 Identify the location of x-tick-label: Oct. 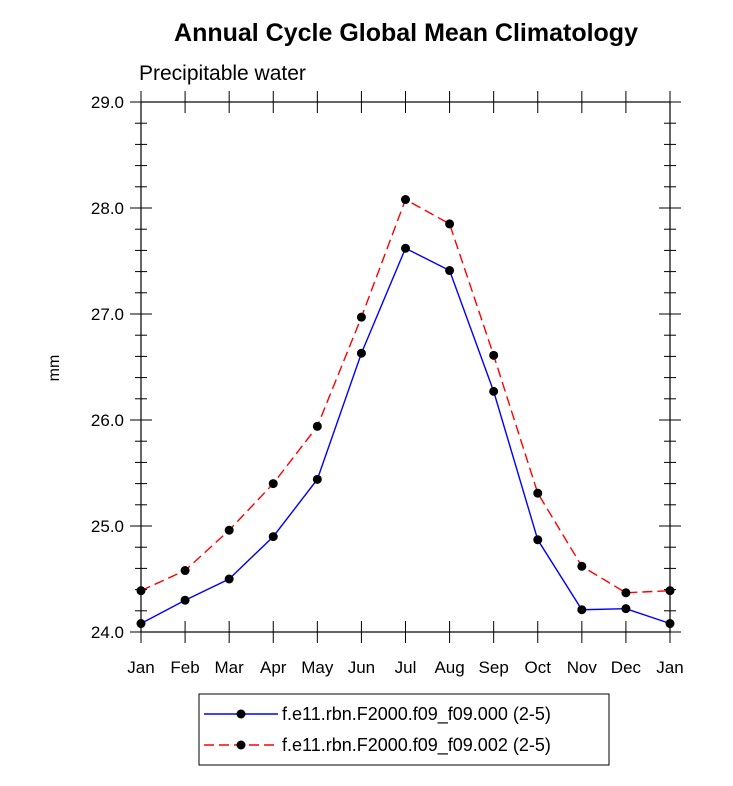
(538, 667).